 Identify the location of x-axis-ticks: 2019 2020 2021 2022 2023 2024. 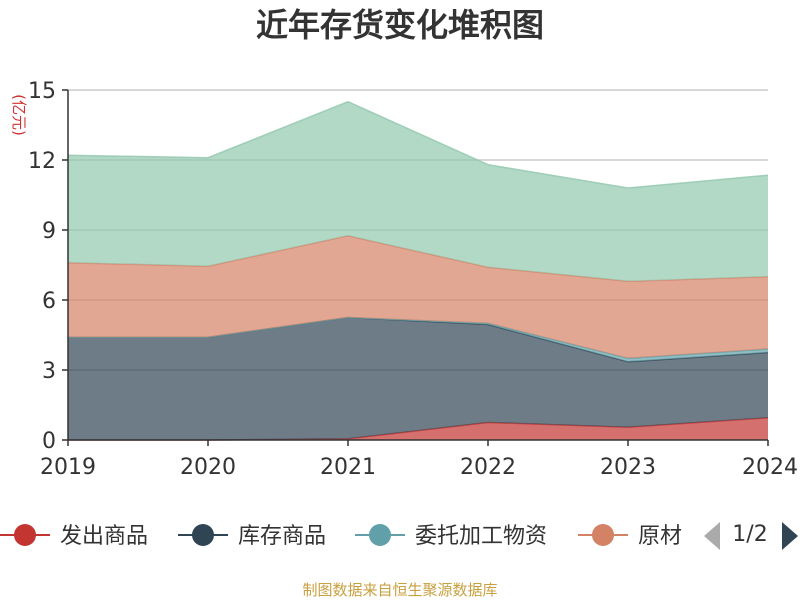
(419, 460).